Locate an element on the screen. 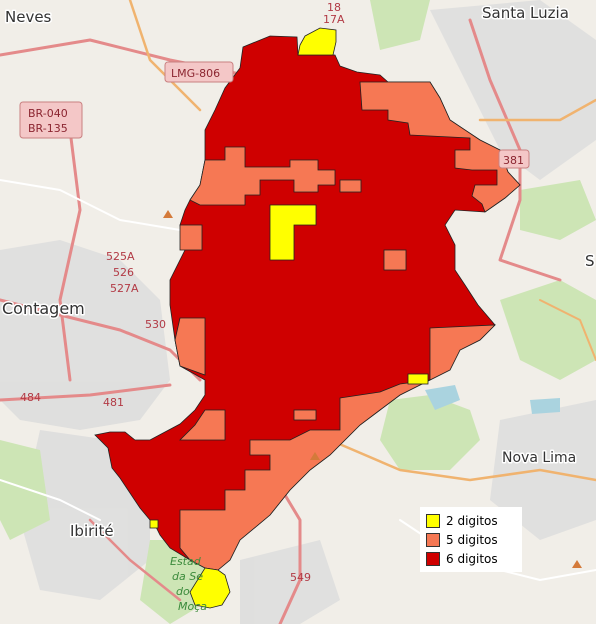 This screenshot has height=624, width=596. place-label-partial-s: S is located at coordinates (590, 261).